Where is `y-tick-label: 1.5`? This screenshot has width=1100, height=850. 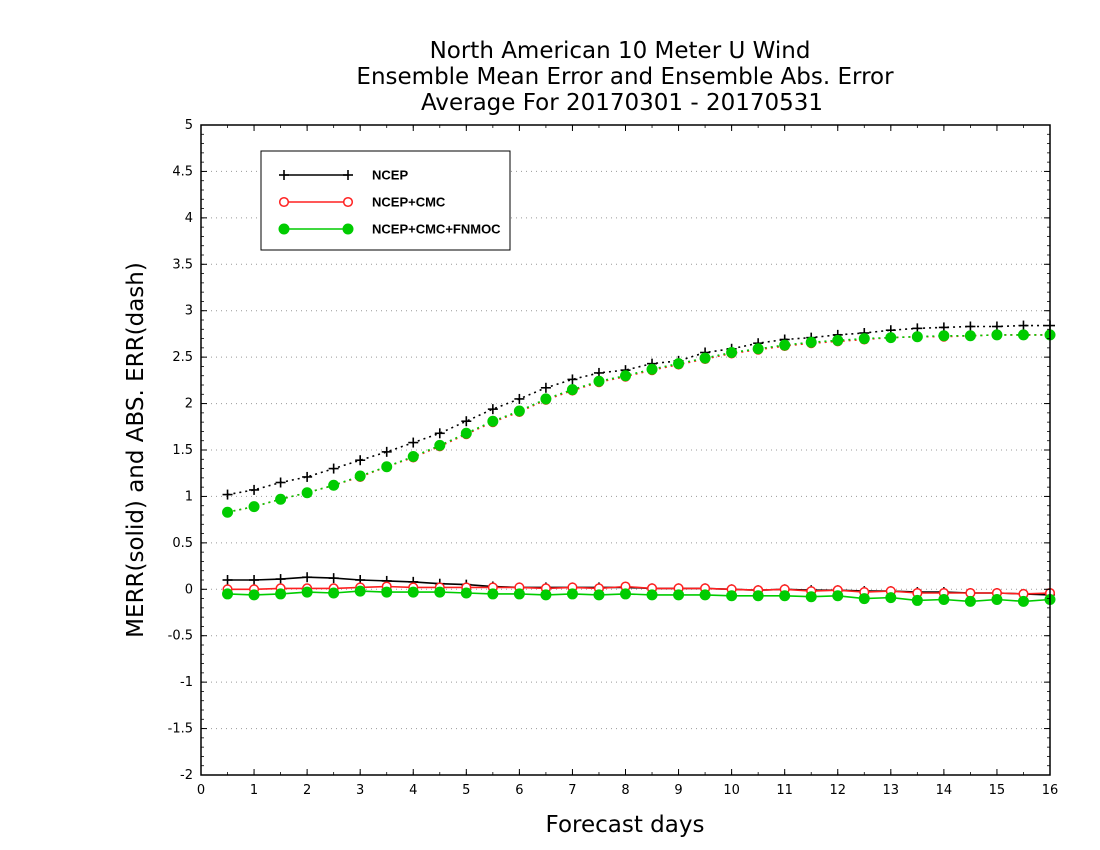 y-tick-label: 1.5 is located at coordinates (182, 450).